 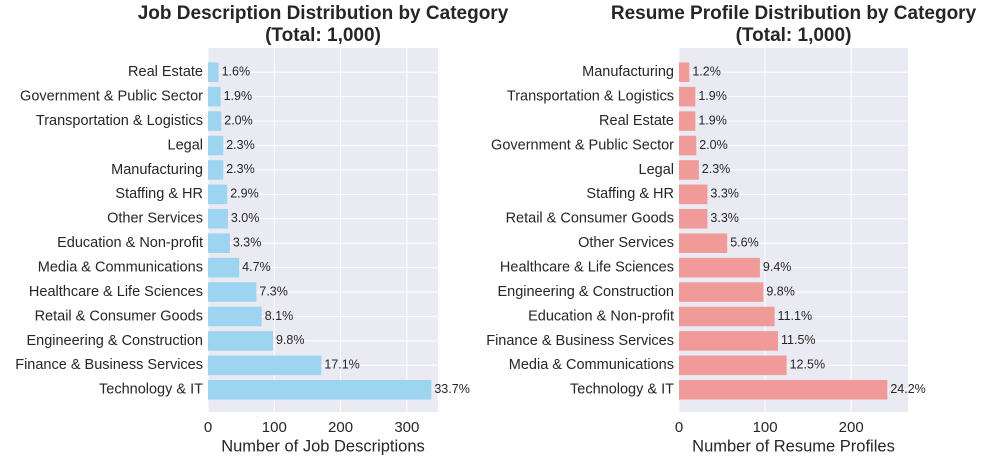 I want to click on x-axis-label: Number of Job Descriptions, so click(x=323, y=446).